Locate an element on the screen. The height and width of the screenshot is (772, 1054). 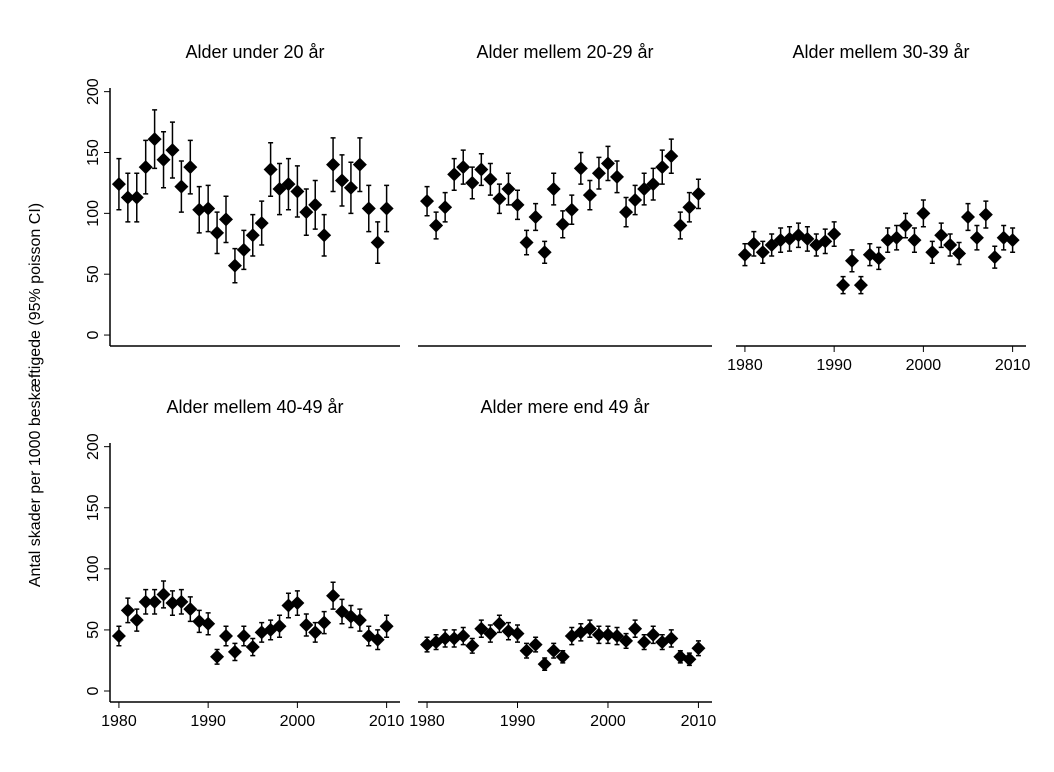
panel-title: Alder mellem 20-29 år is located at coordinates (564, 52).